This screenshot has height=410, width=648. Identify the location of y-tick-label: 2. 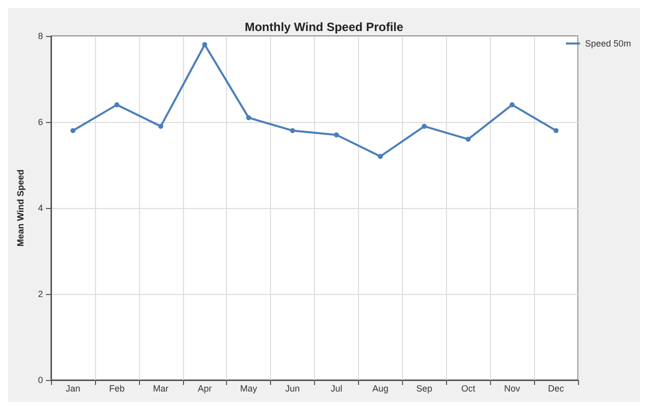
(40, 294).